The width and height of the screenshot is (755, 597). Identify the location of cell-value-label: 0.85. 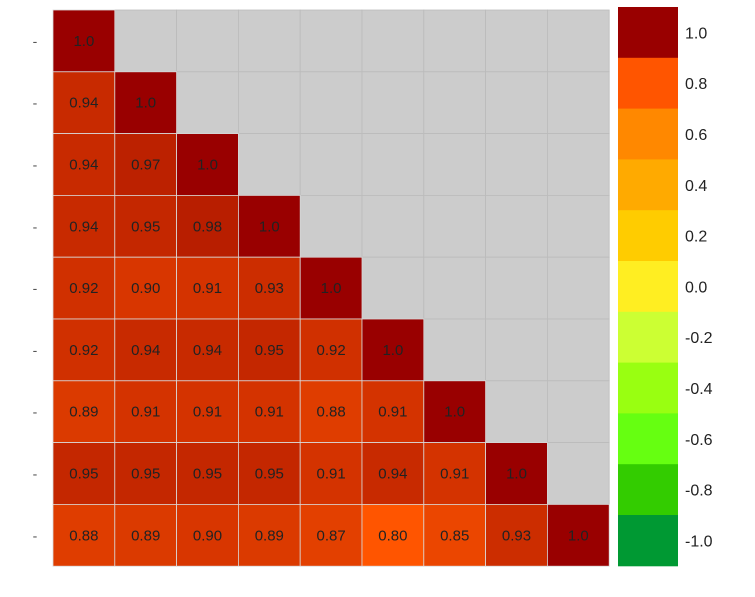
(454, 535).